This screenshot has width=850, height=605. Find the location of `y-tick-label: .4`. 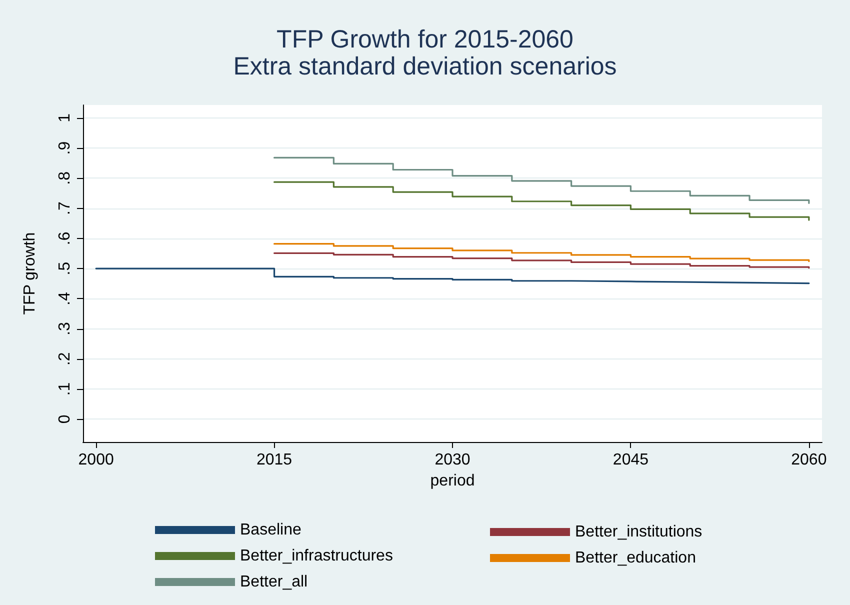

y-tick-label: .4 is located at coordinates (65, 299).